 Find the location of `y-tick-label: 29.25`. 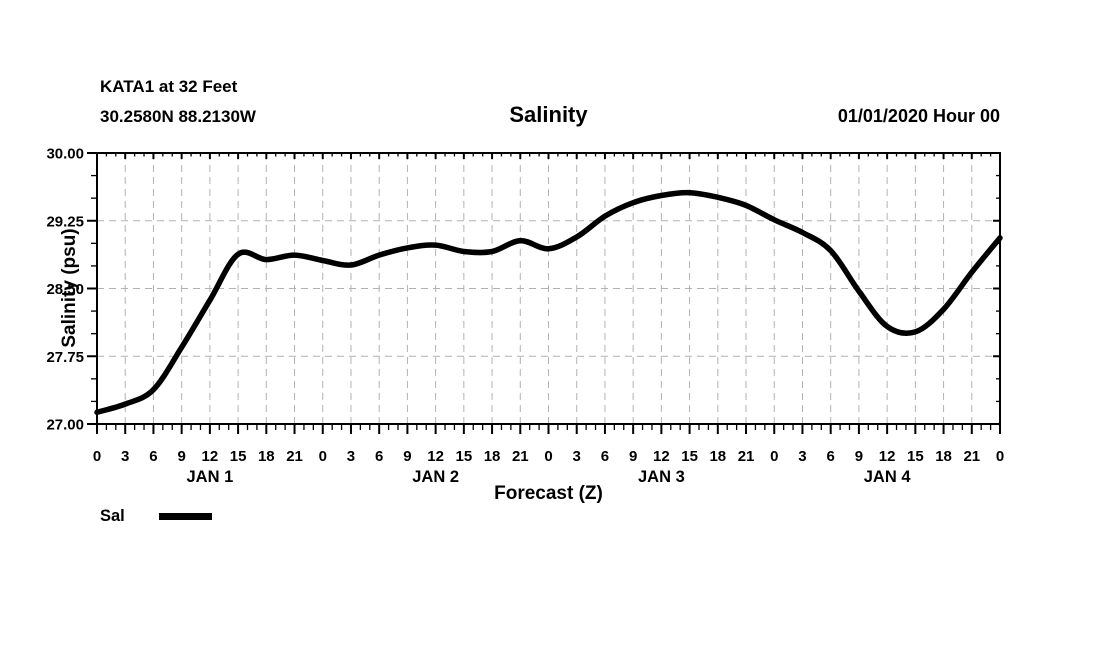

y-tick-label: 29.25 is located at coordinates (65, 221).